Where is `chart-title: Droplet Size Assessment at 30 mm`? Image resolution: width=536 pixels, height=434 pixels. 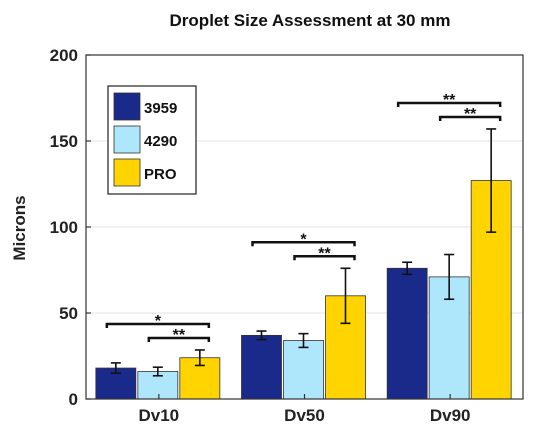 chart-title: Droplet Size Assessment at 30 mm is located at coordinates (310, 20).